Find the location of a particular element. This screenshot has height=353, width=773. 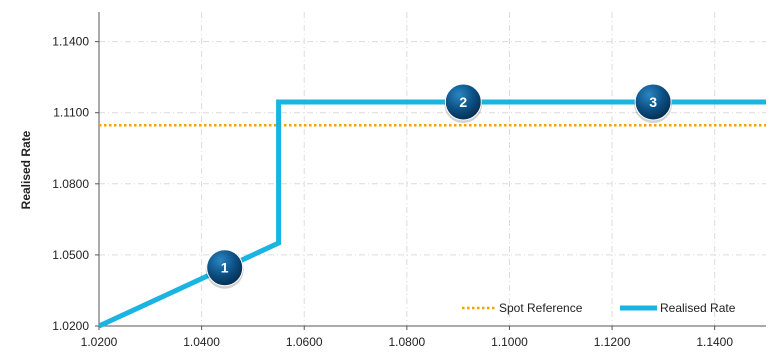

x-tick-label: 1.1000 is located at coordinates (509, 342).